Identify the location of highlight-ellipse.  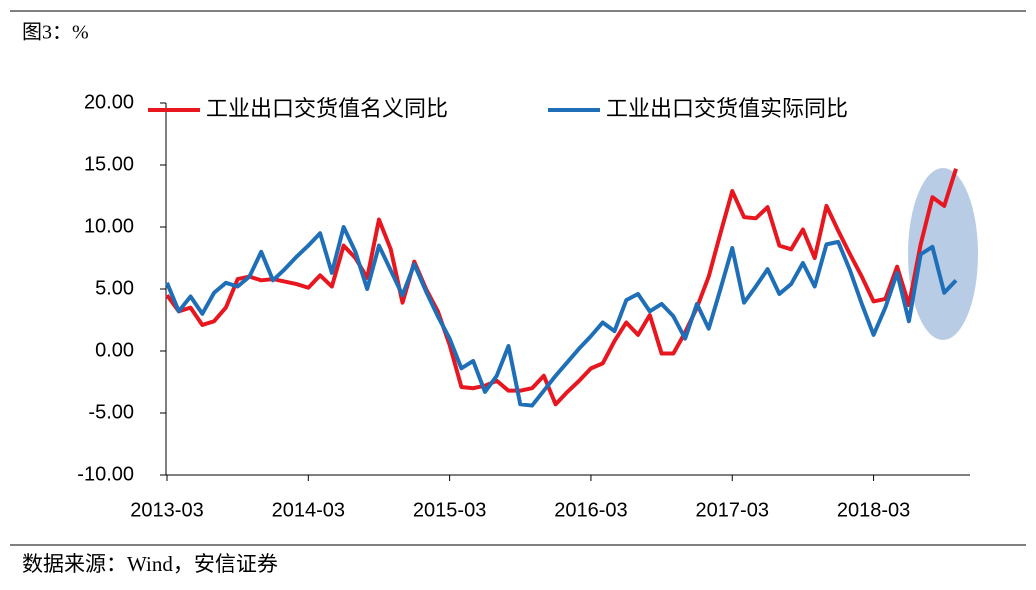
(943, 254).